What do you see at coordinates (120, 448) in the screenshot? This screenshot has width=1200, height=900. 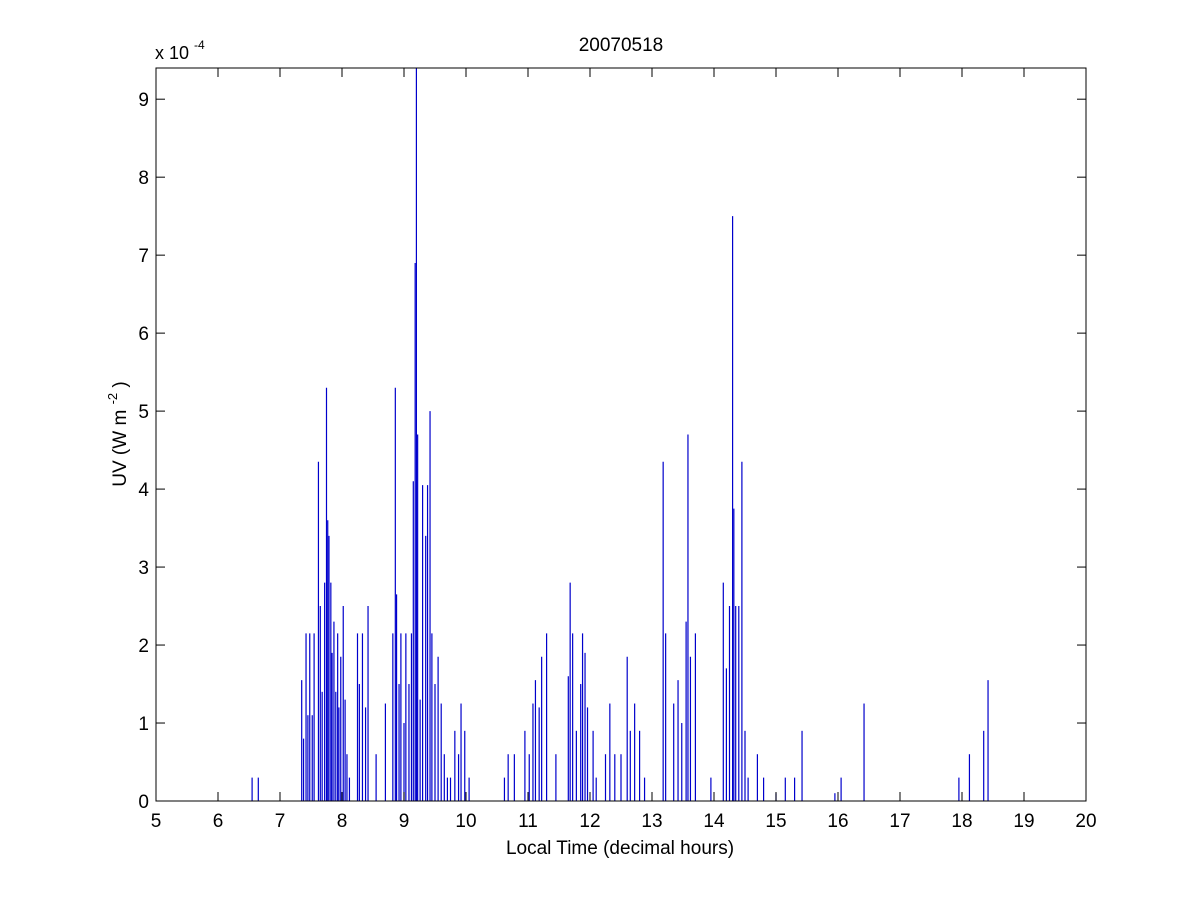 I see `y-axis-label-main: UV (W m` at bounding box center [120, 448].